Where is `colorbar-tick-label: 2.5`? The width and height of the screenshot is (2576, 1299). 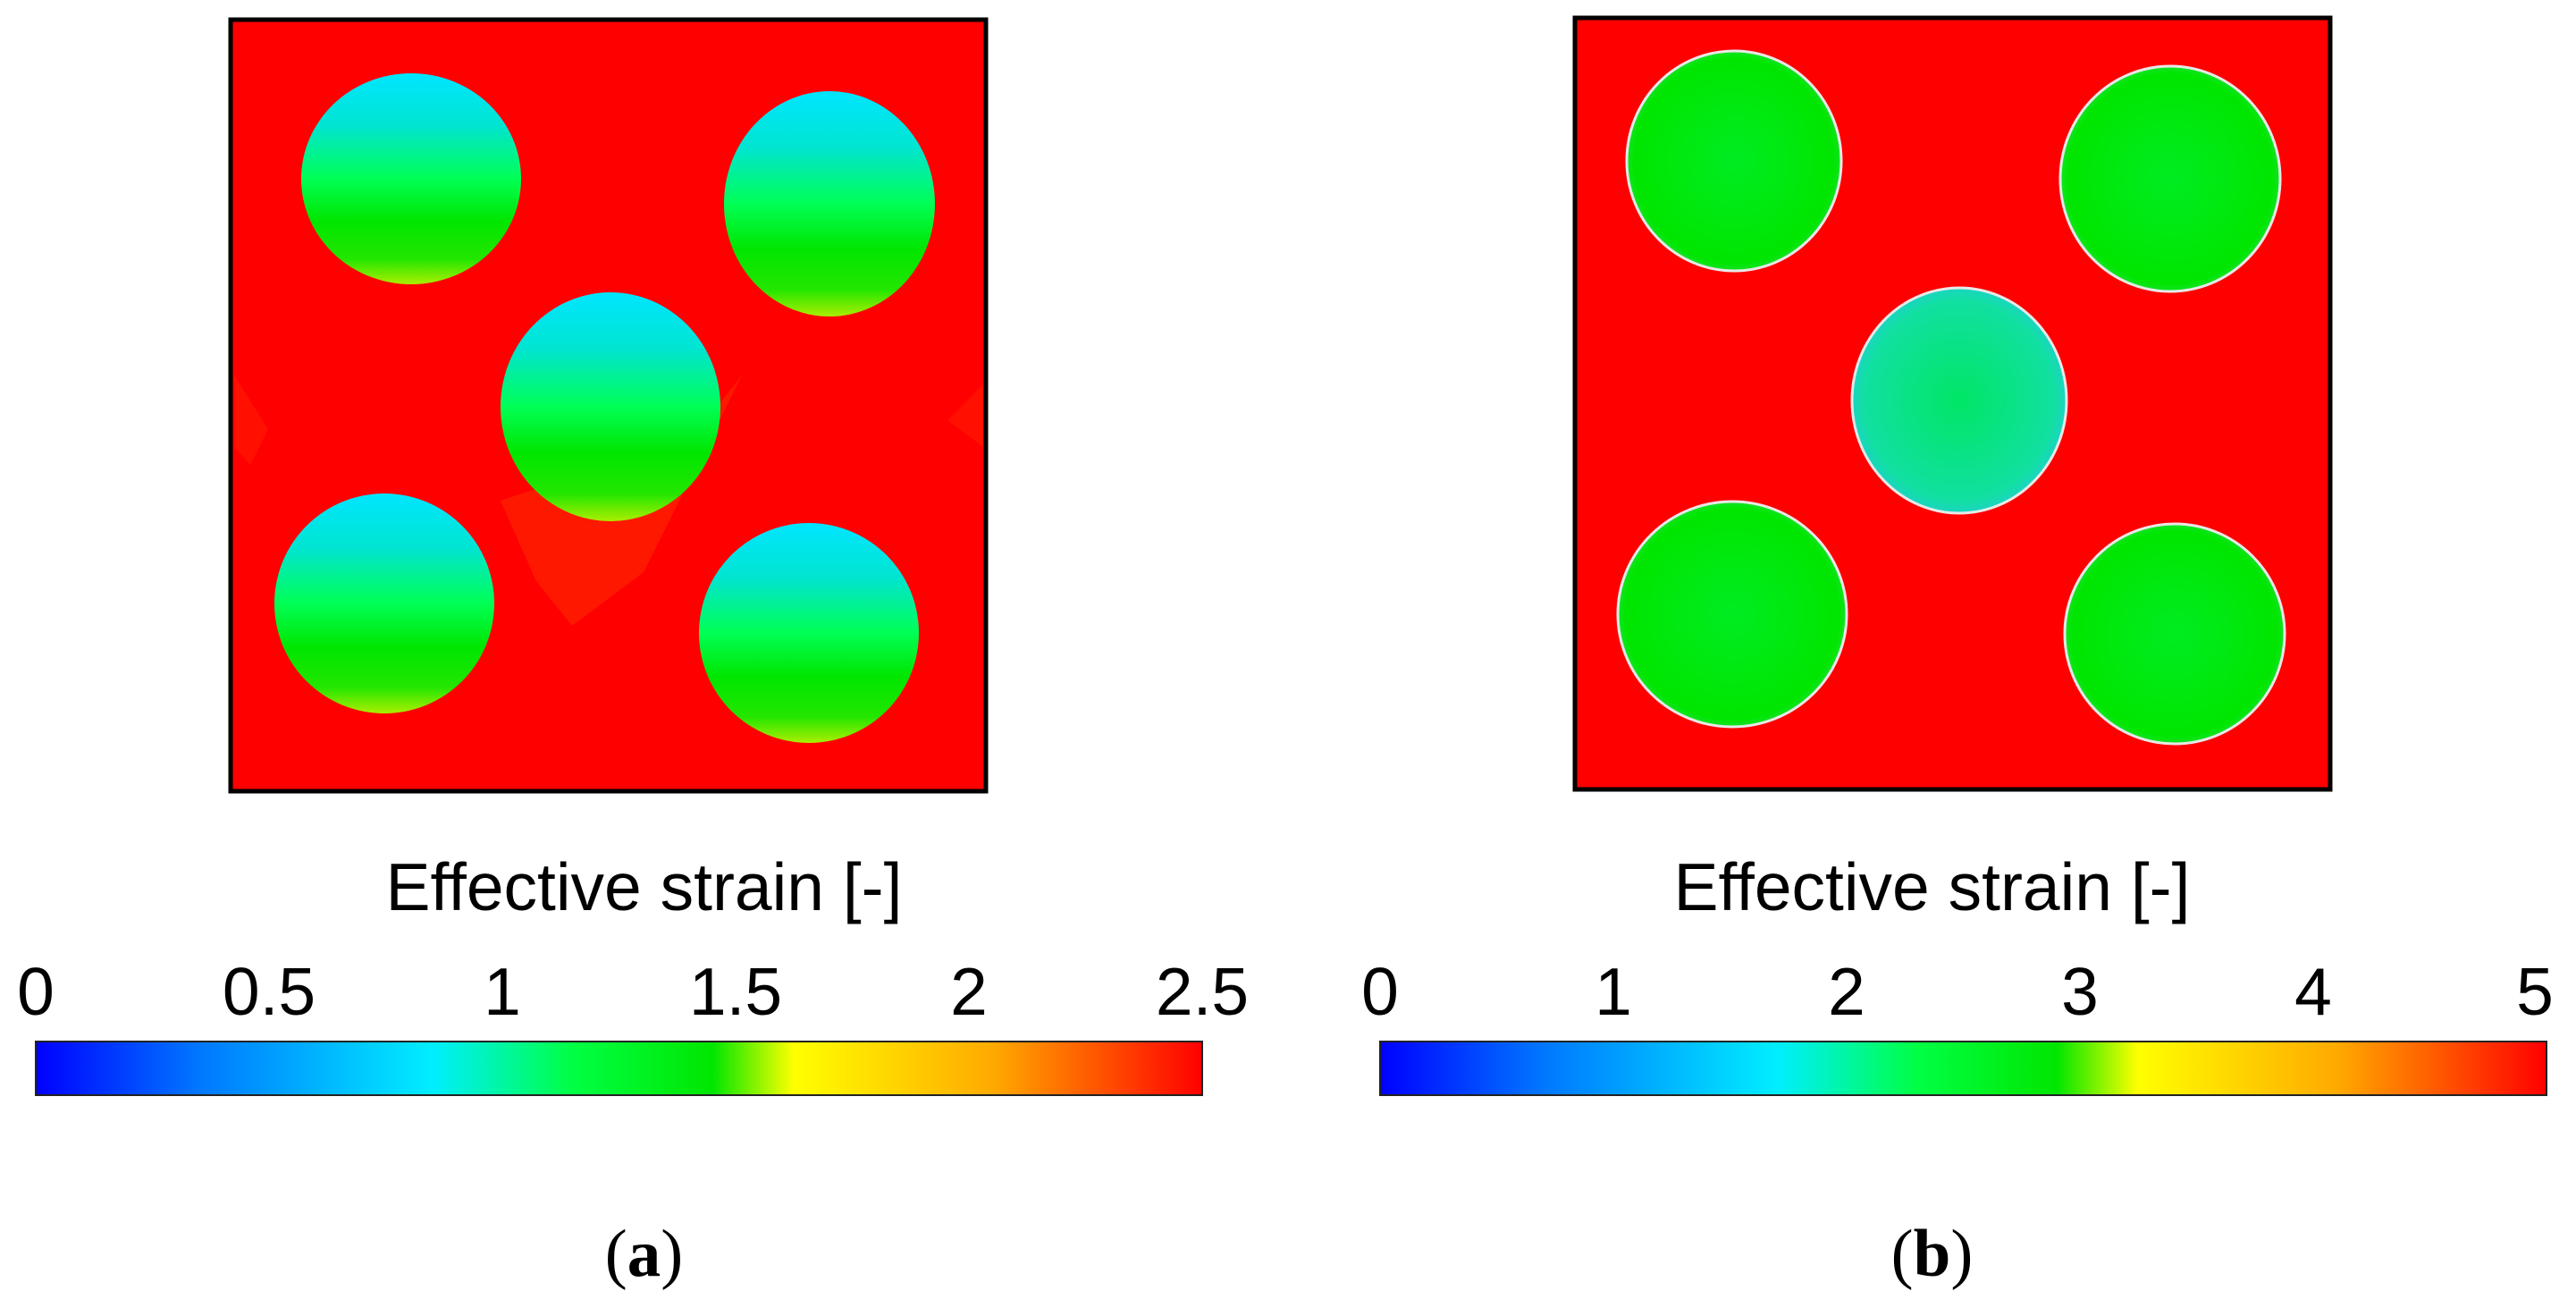
colorbar-tick-label: 2.5 is located at coordinates (1202, 991).